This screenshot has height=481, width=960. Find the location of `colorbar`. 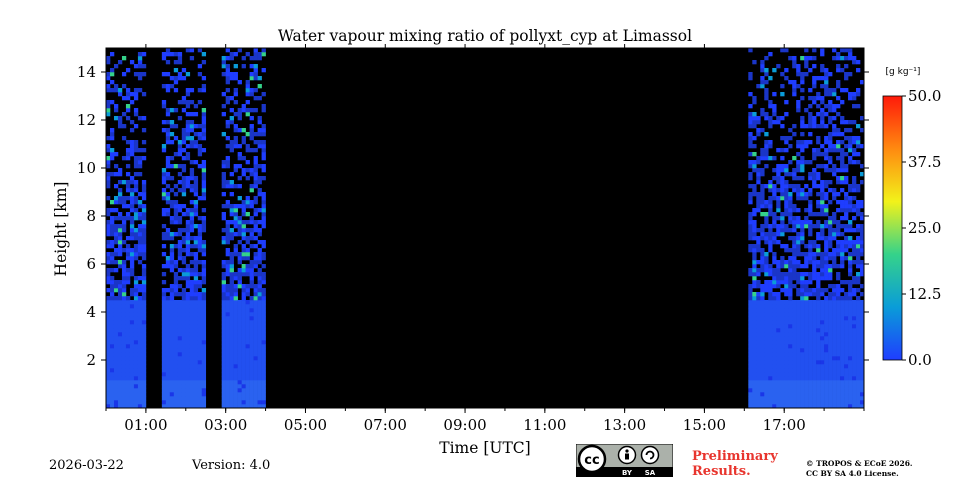

colorbar is located at coordinates (892, 228).